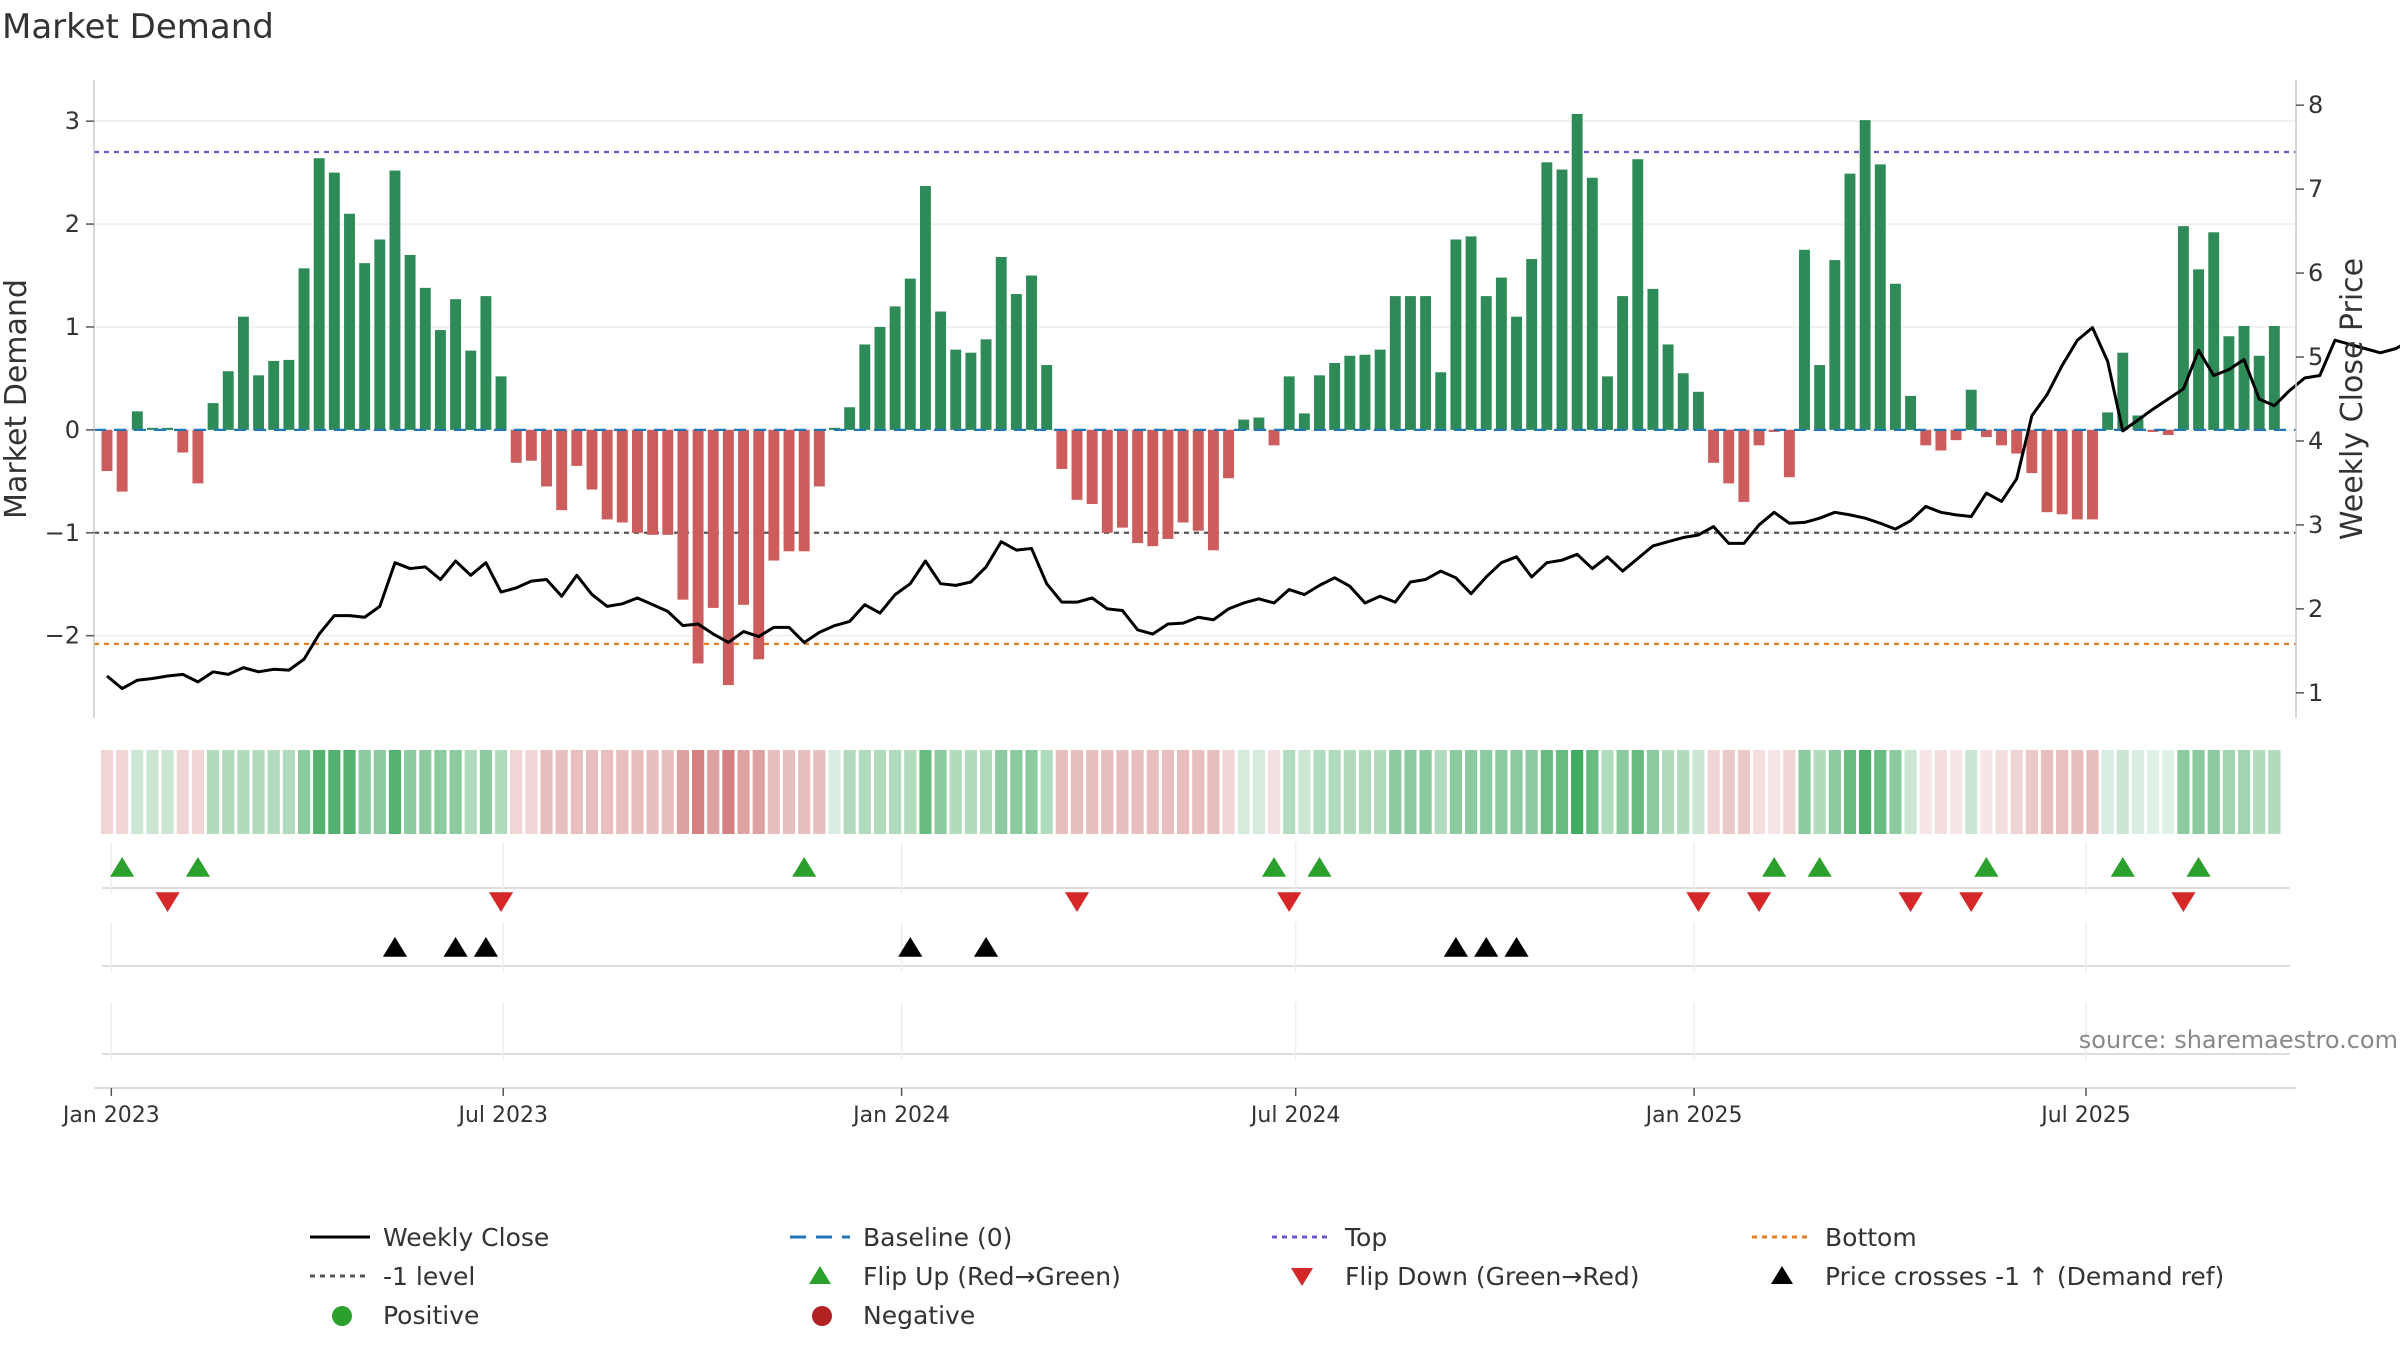 Image resolution: width=2400 pixels, height=1350 pixels. I want to click on legend-label: Weekly Close, so click(466, 1237).